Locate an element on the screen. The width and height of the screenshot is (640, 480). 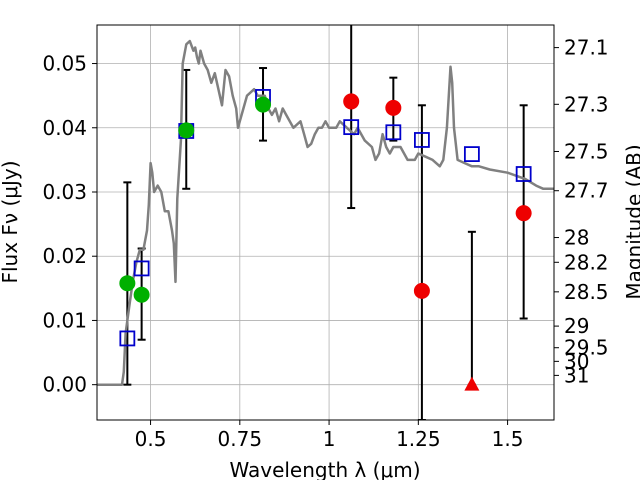
y2-tick-label: 29 is located at coordinates (576, 326).